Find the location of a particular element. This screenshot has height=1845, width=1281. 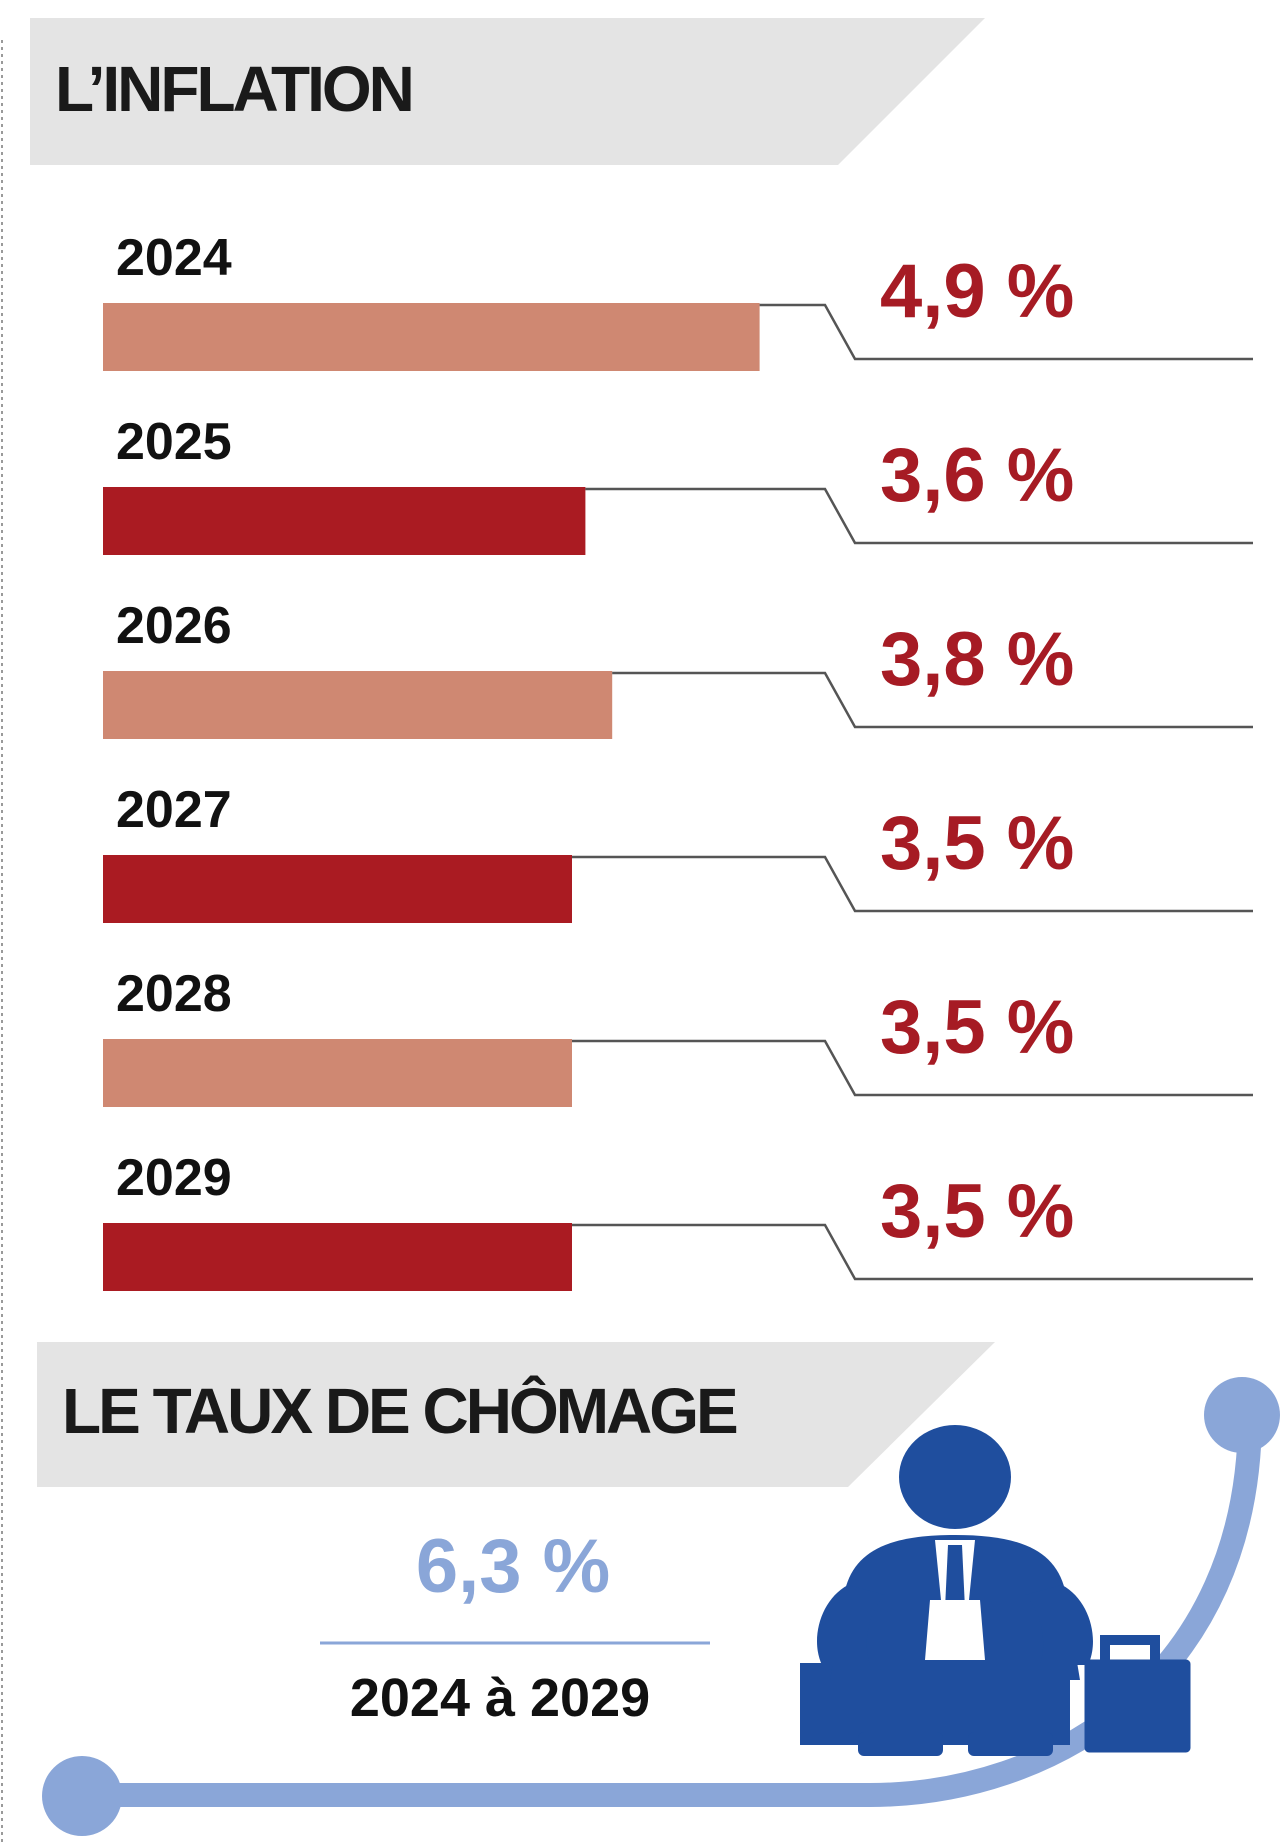

bar-group: 2025 3,6 % is located at coordinates (678, 484).